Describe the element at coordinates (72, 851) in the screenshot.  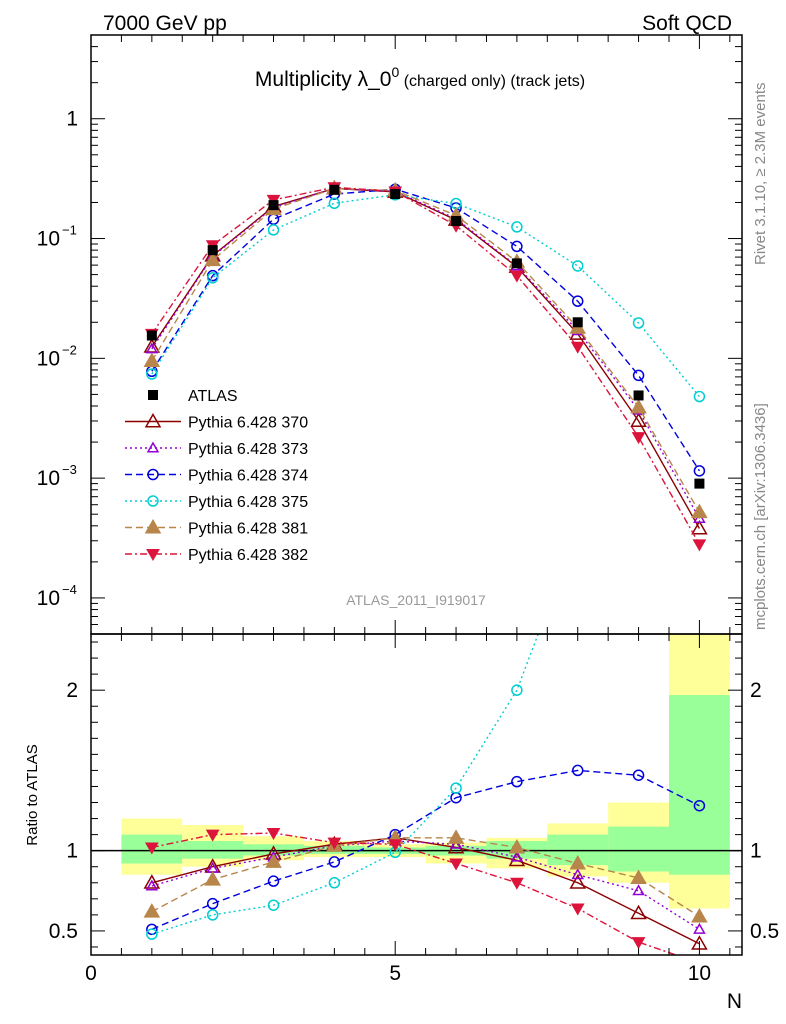
I see `ratio-y-tick-label-left: 1` at that location.